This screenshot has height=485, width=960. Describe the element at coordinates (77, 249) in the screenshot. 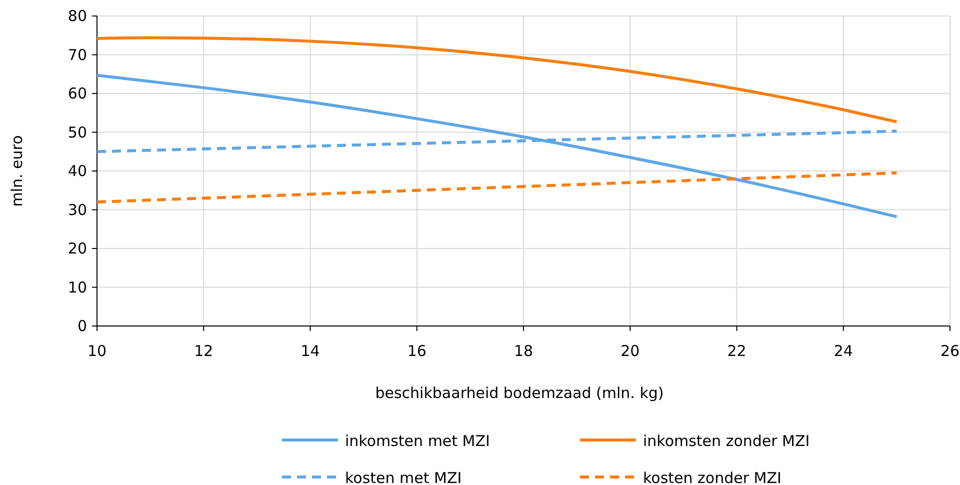

I see `y-tick-label: 20` at that location.